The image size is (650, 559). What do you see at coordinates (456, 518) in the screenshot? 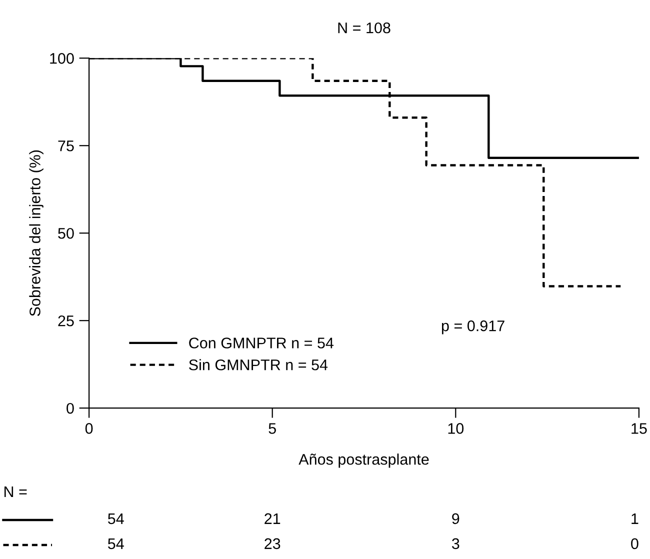
I see `text: 9` at bounding box center [456, 518].